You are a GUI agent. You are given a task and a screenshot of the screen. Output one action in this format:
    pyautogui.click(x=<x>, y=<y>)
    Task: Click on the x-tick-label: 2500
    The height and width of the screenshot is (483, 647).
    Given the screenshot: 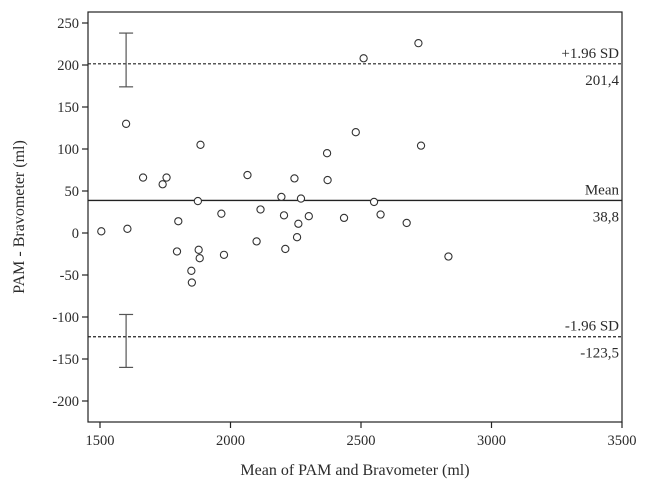 What is the action you would take?
    pyautogui.click(x=361, y=441)
    